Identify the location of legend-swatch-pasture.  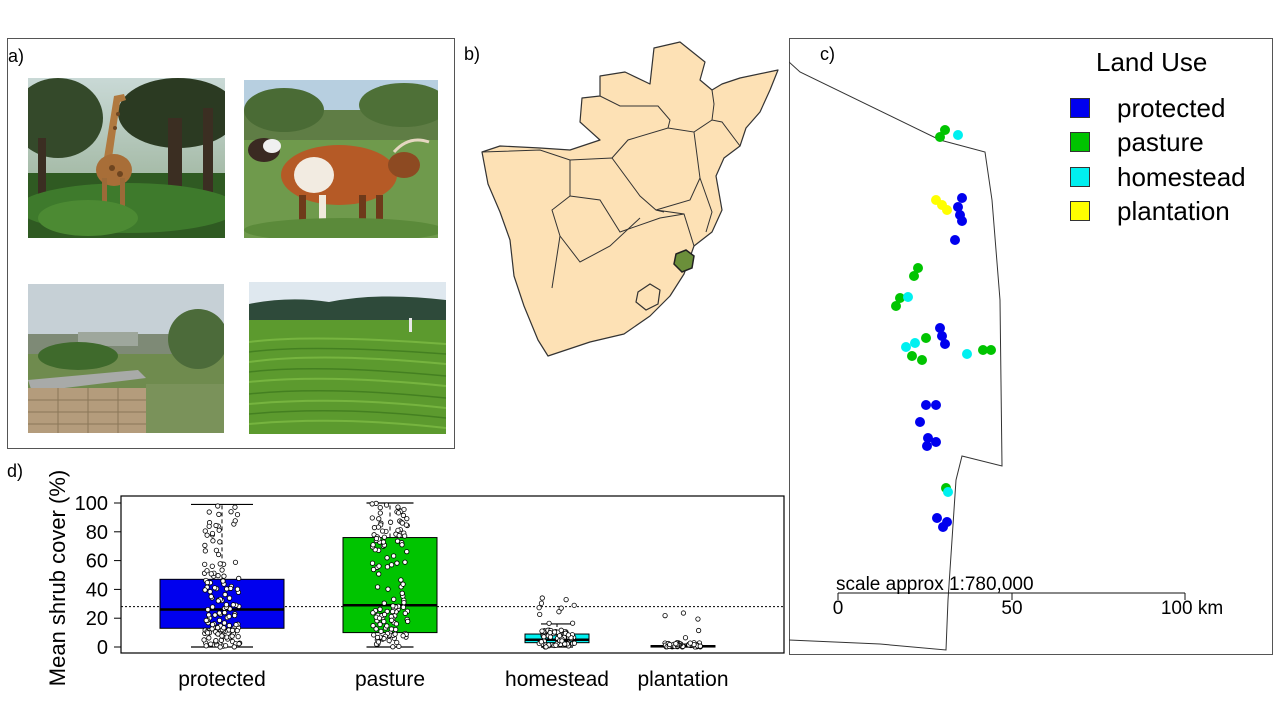
(1080, 142).